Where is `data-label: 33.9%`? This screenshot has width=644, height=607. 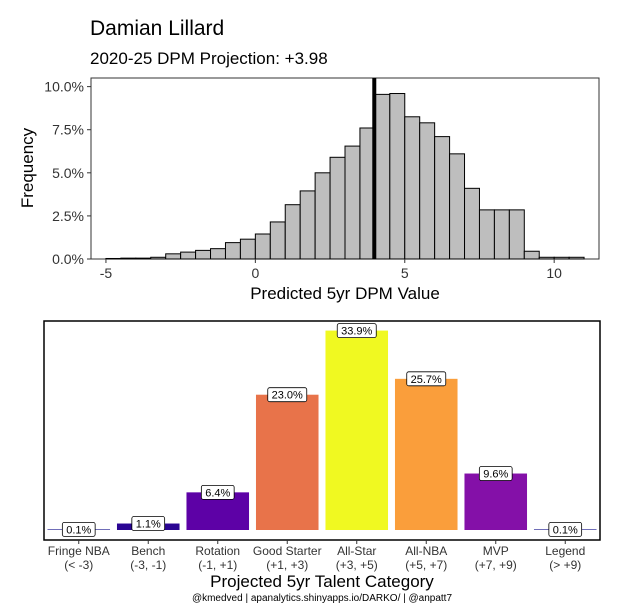 data-label: 33.9% is located at coordinates (356, 332).